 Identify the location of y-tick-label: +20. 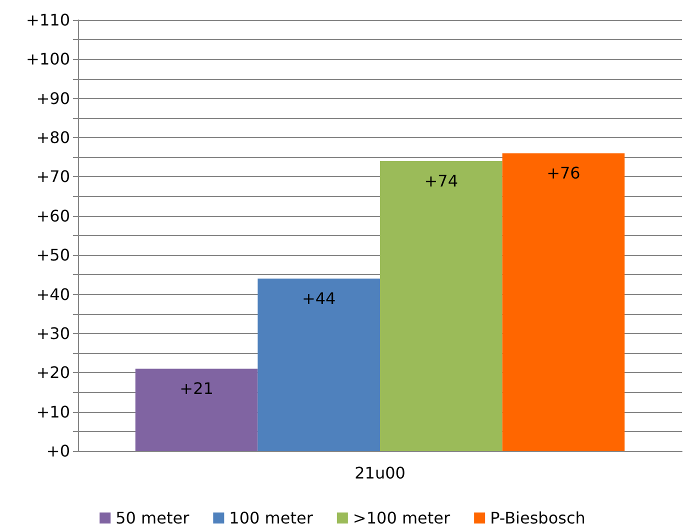
(53, 372).